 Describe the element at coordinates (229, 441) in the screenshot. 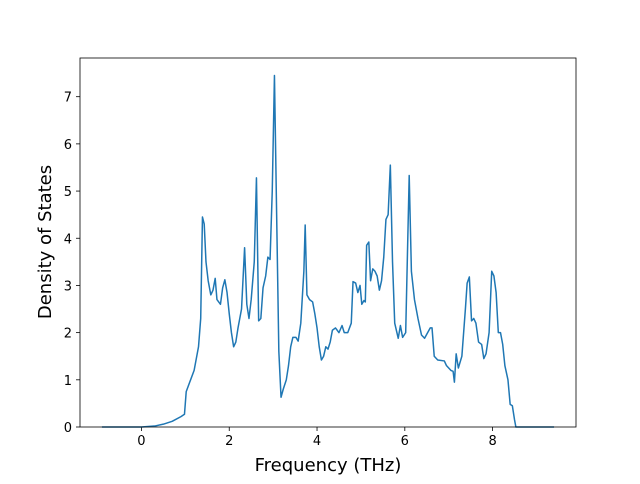

I see `x-tick-label: 2` at that location.